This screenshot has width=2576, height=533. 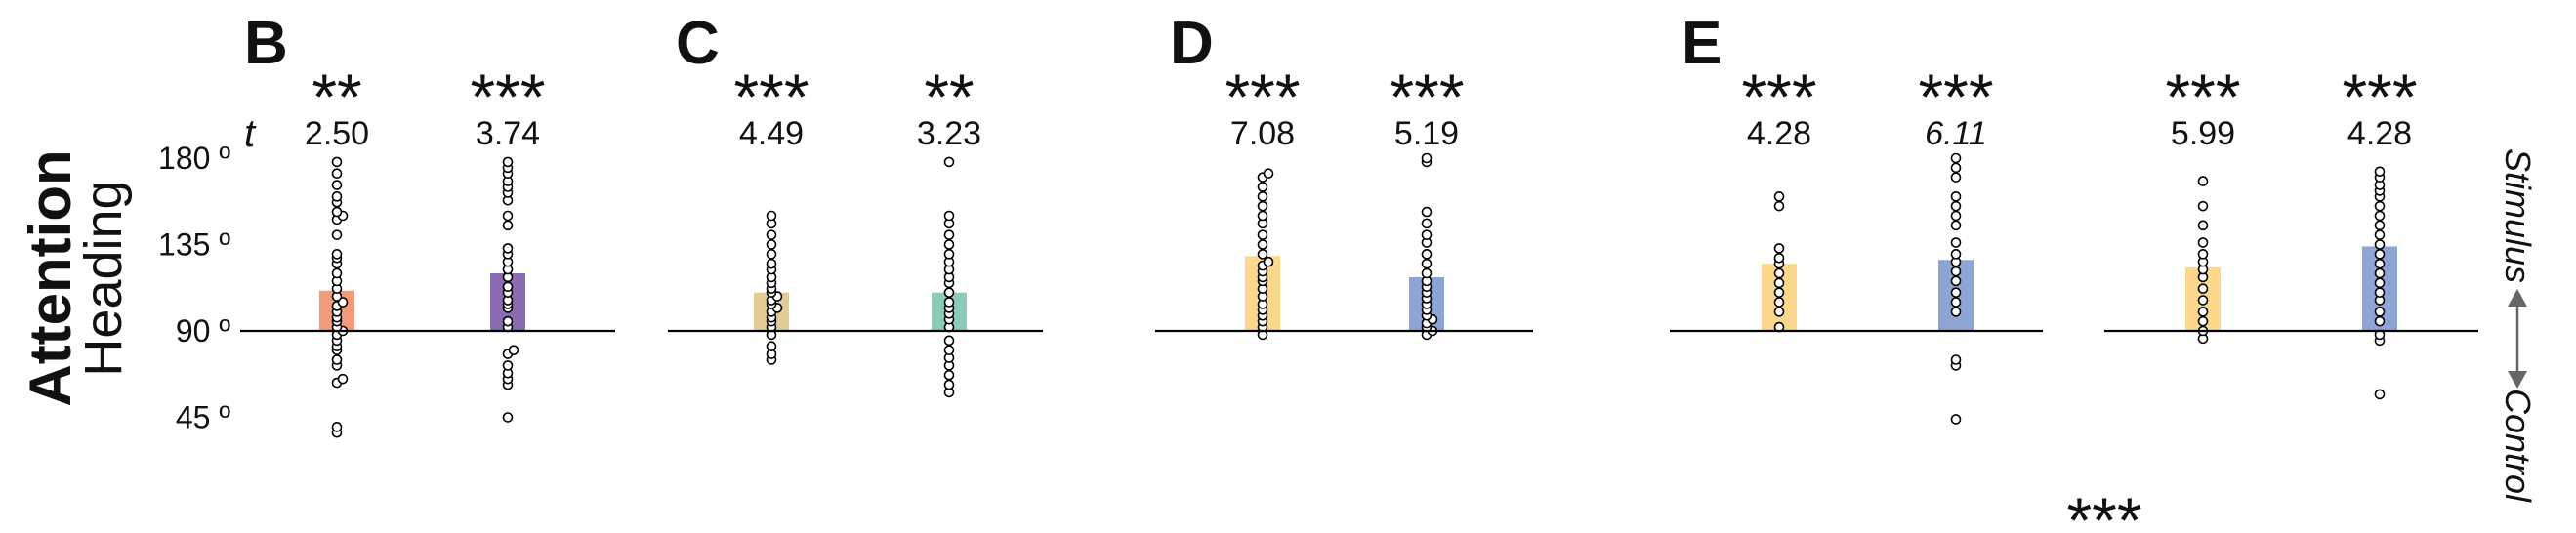 I want to click on t-value: 3.74, so click(x=508, y=133).